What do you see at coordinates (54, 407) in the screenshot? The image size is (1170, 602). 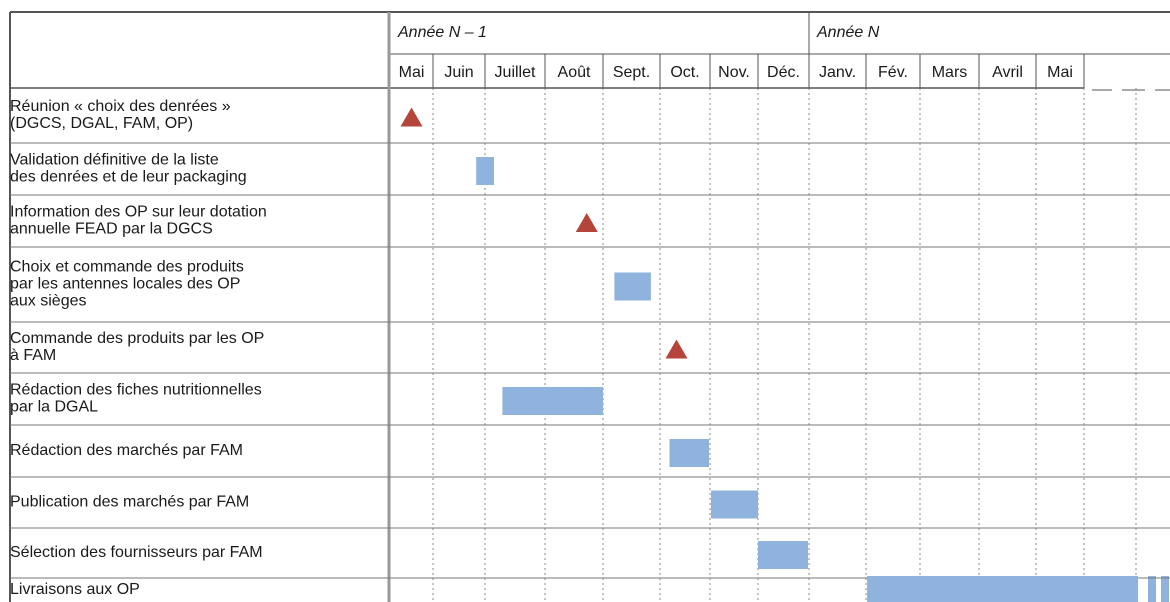 I see `task-label: par la DGAL` at bounding box center [54, 407].